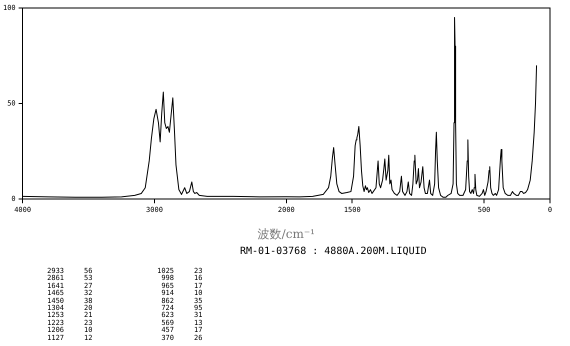 Image resolution: width=570 pixels, height=346 pixels. Describe the element at coordinates (286, 233) in the screenshot. I see `x-axis-title: 波数/cm⁻¹` at that location.